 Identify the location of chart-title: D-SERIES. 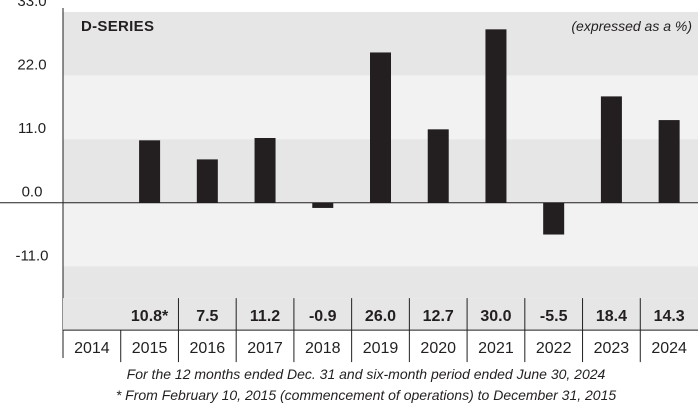
(117, 26).